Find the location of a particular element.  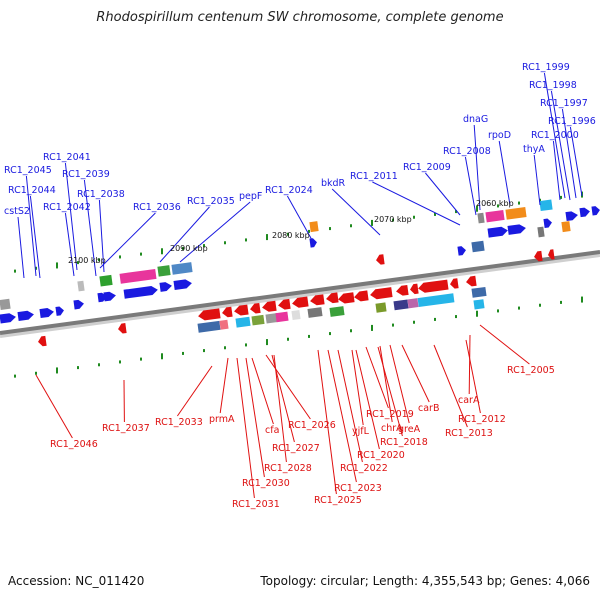

backbone-line is located at coordinates (300, 292).